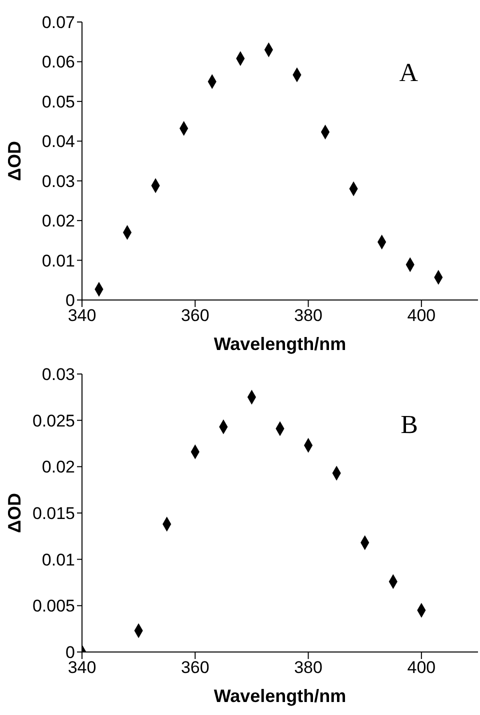 Image resolution: width=480 pixels, height=715 pixels. Describe the element at coordinates (53, 514) in the screenshot. I see `y-tick-label: 0.015` at that location.